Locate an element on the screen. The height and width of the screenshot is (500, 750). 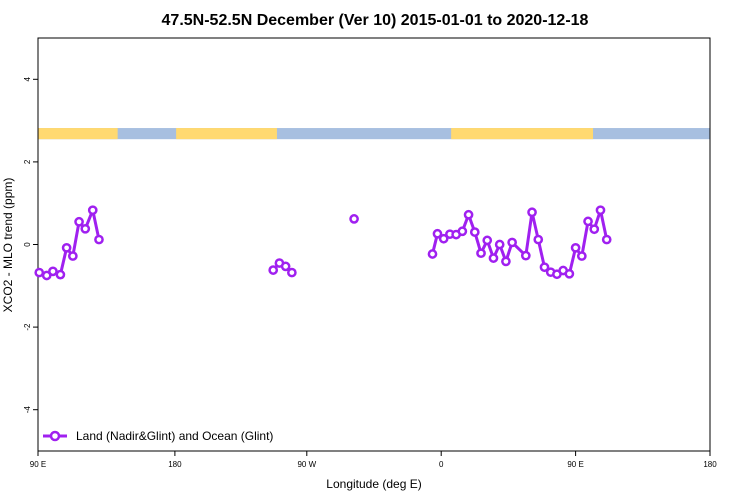
y-tick-label: 0 is located at coordinates (27, 244).